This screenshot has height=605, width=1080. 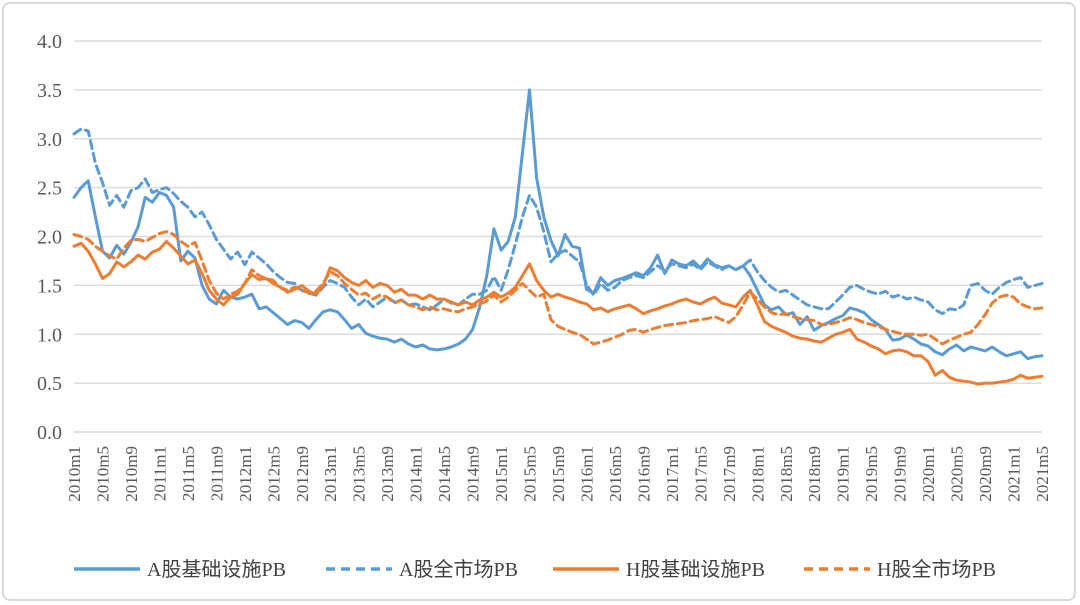 What do you see at coordinates (359, 474) in the screenshot?
I see `x-axis-tick-label: 2013m5` at bounding box center [359, 474].